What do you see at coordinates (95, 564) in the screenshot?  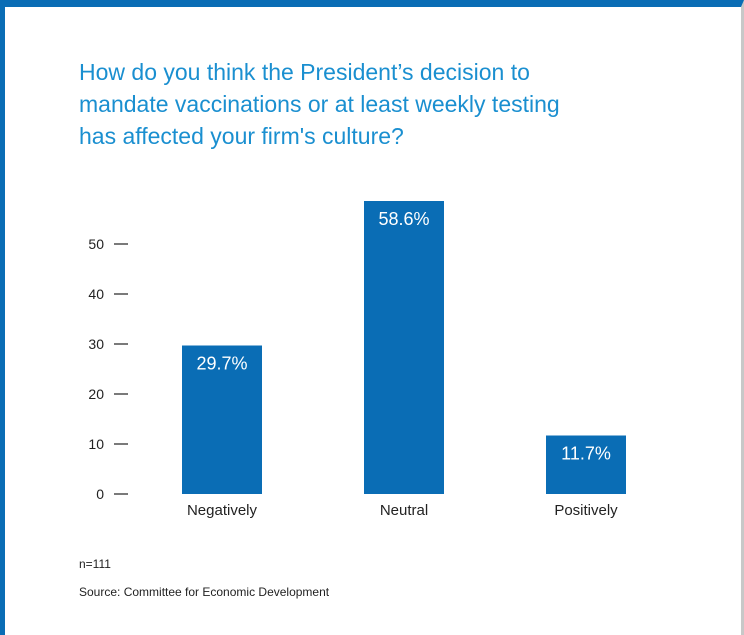 I see `sample-size-note: n=111` at bounding box center [95, 564].